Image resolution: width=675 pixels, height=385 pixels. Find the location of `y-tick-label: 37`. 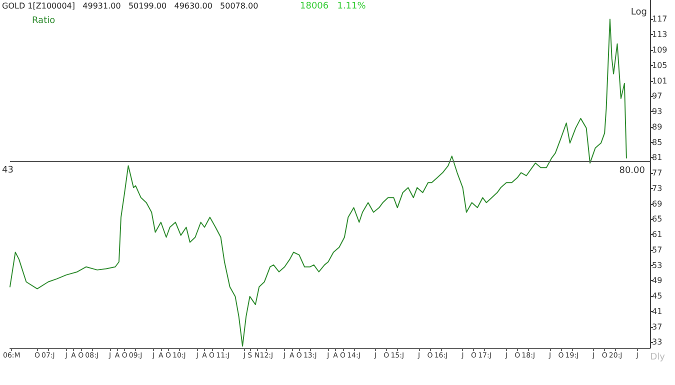

y-tick-label: 37 is located at coordinates (657, 327).